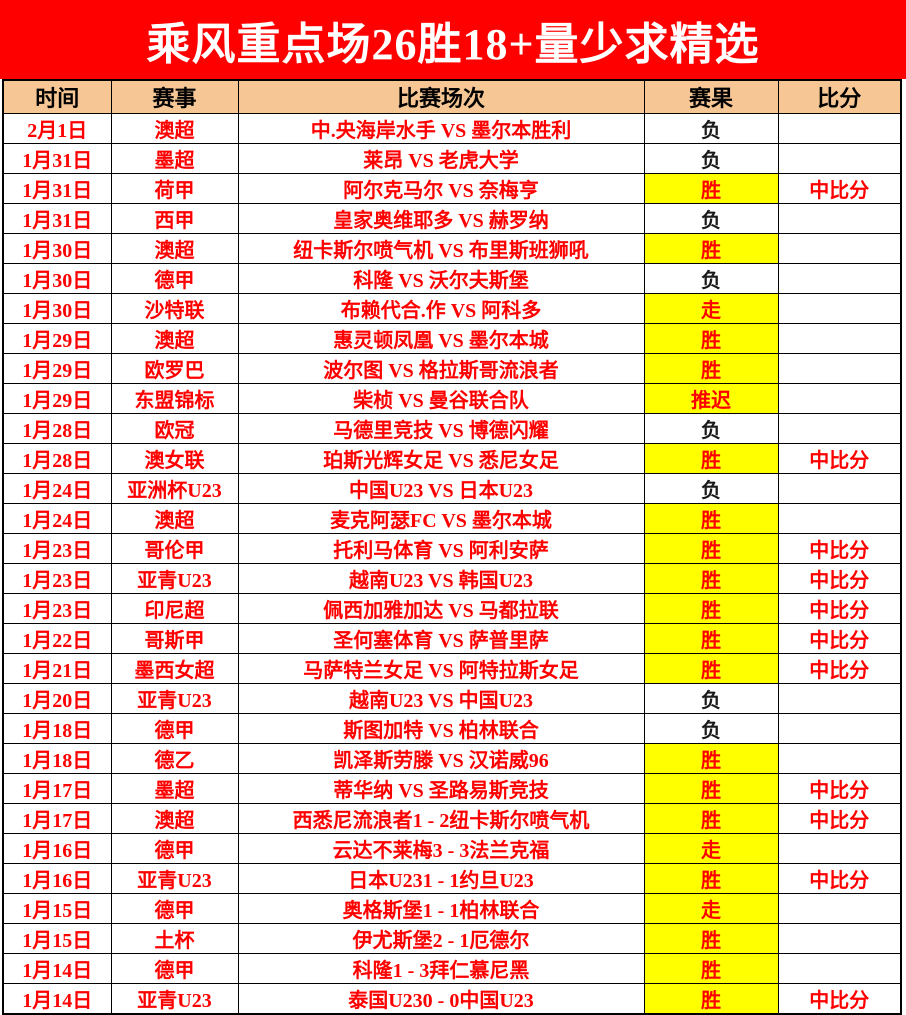 This screenshot has height=1015, width=906. I want to click on table-row: 1月30日 德甲 科隆 VS 沃尔夫斯堡 负, so click(452, 278).